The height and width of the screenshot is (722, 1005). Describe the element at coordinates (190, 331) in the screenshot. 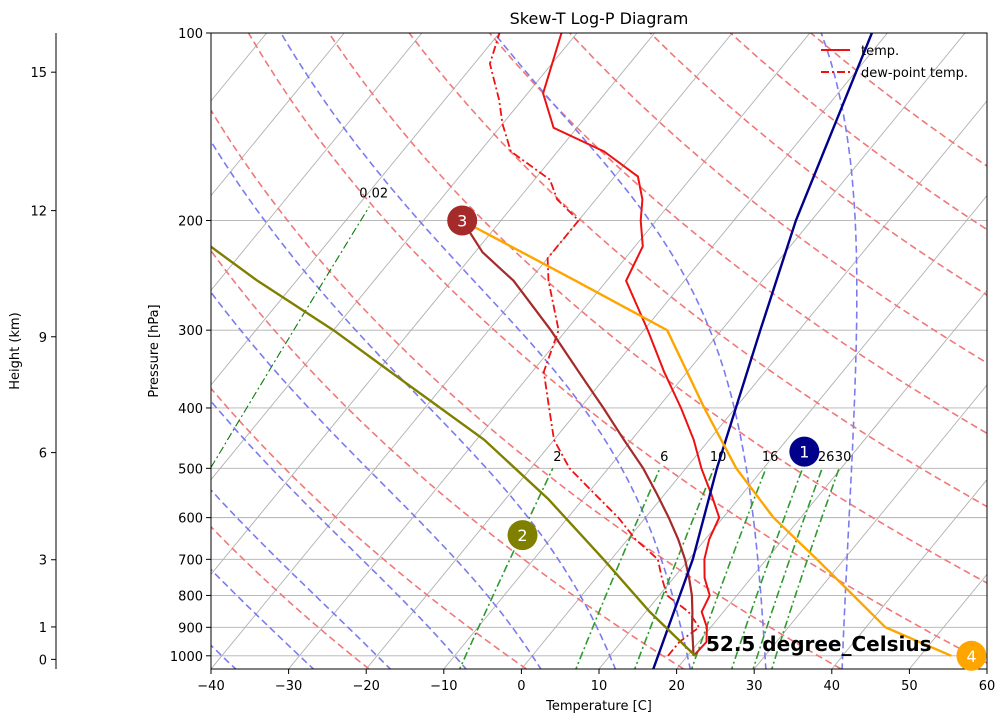

I see `y-tick-label: 300` at that location.